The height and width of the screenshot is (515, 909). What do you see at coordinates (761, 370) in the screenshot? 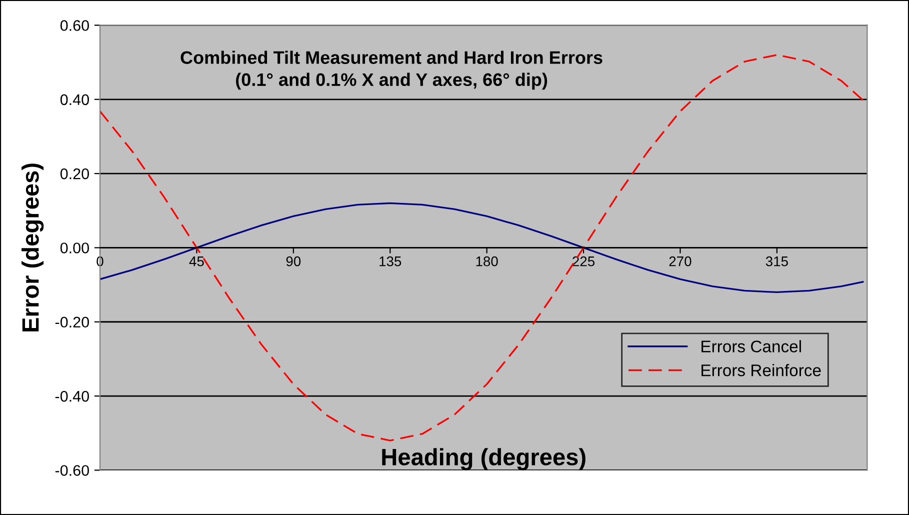
I see `legend-label: Errors Reinforce` at bounding box center [761, 370].